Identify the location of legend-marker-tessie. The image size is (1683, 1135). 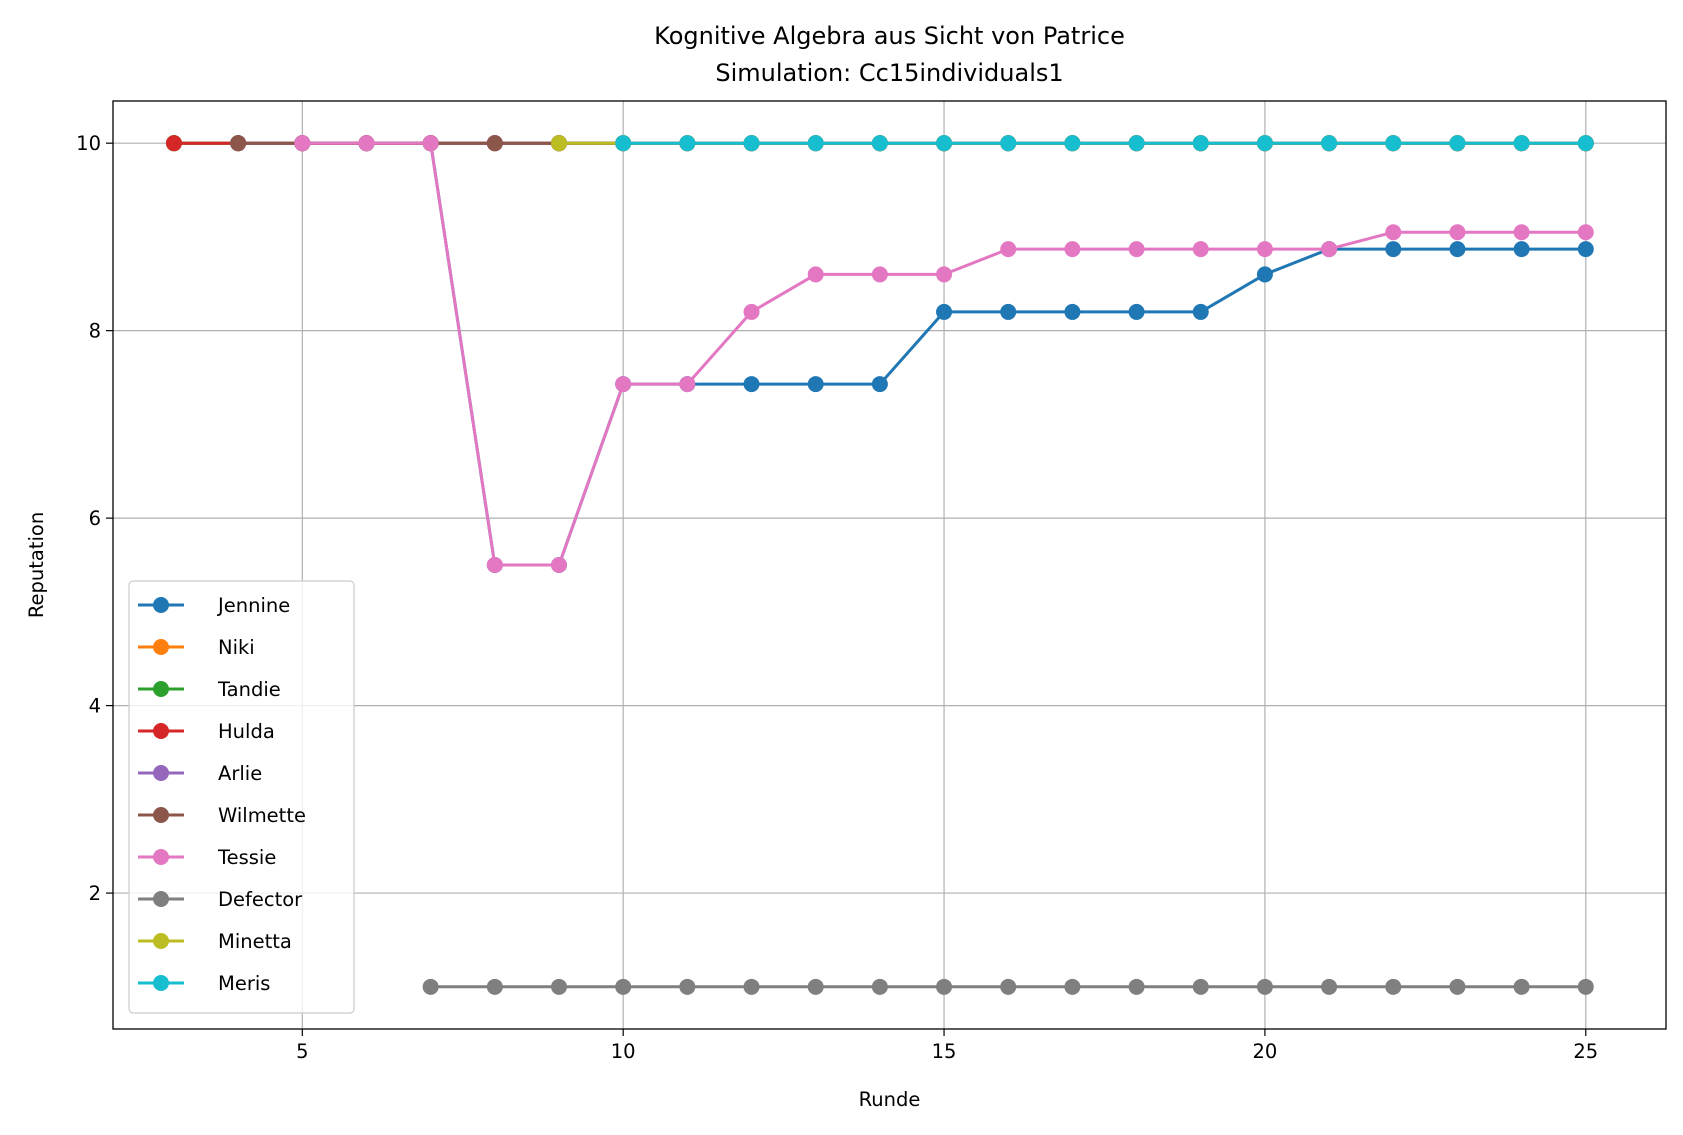
(161, 857).